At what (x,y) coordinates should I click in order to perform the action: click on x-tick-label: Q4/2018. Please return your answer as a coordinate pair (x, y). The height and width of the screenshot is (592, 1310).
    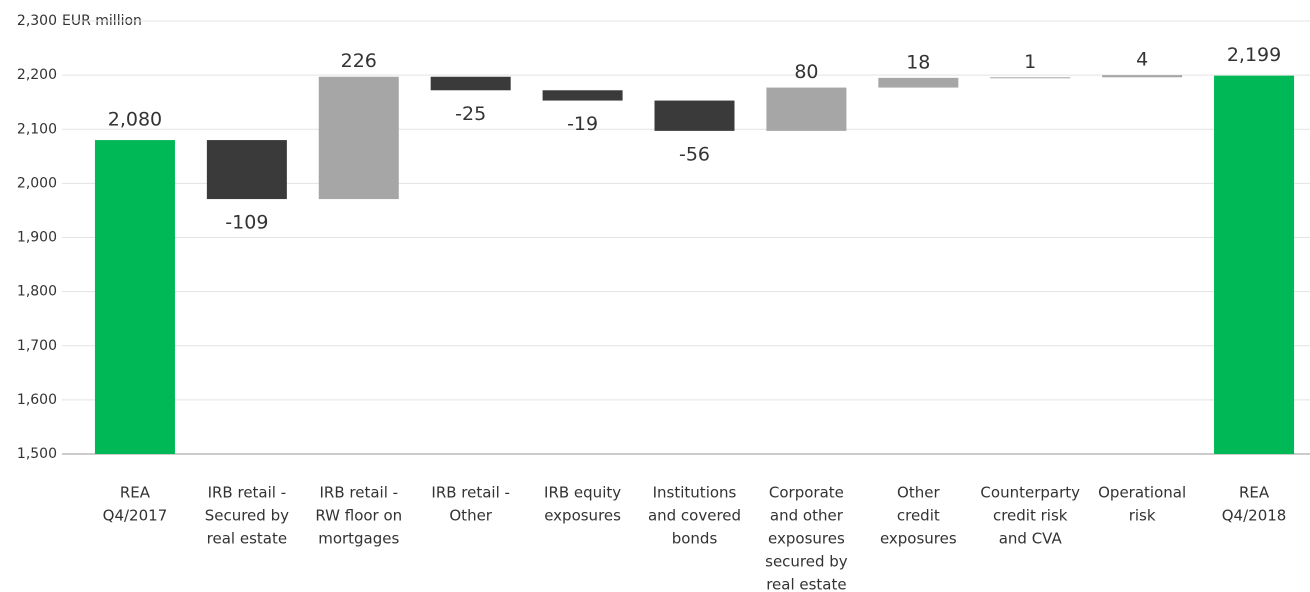
    Looking at the image, I should click on (1254, 516).